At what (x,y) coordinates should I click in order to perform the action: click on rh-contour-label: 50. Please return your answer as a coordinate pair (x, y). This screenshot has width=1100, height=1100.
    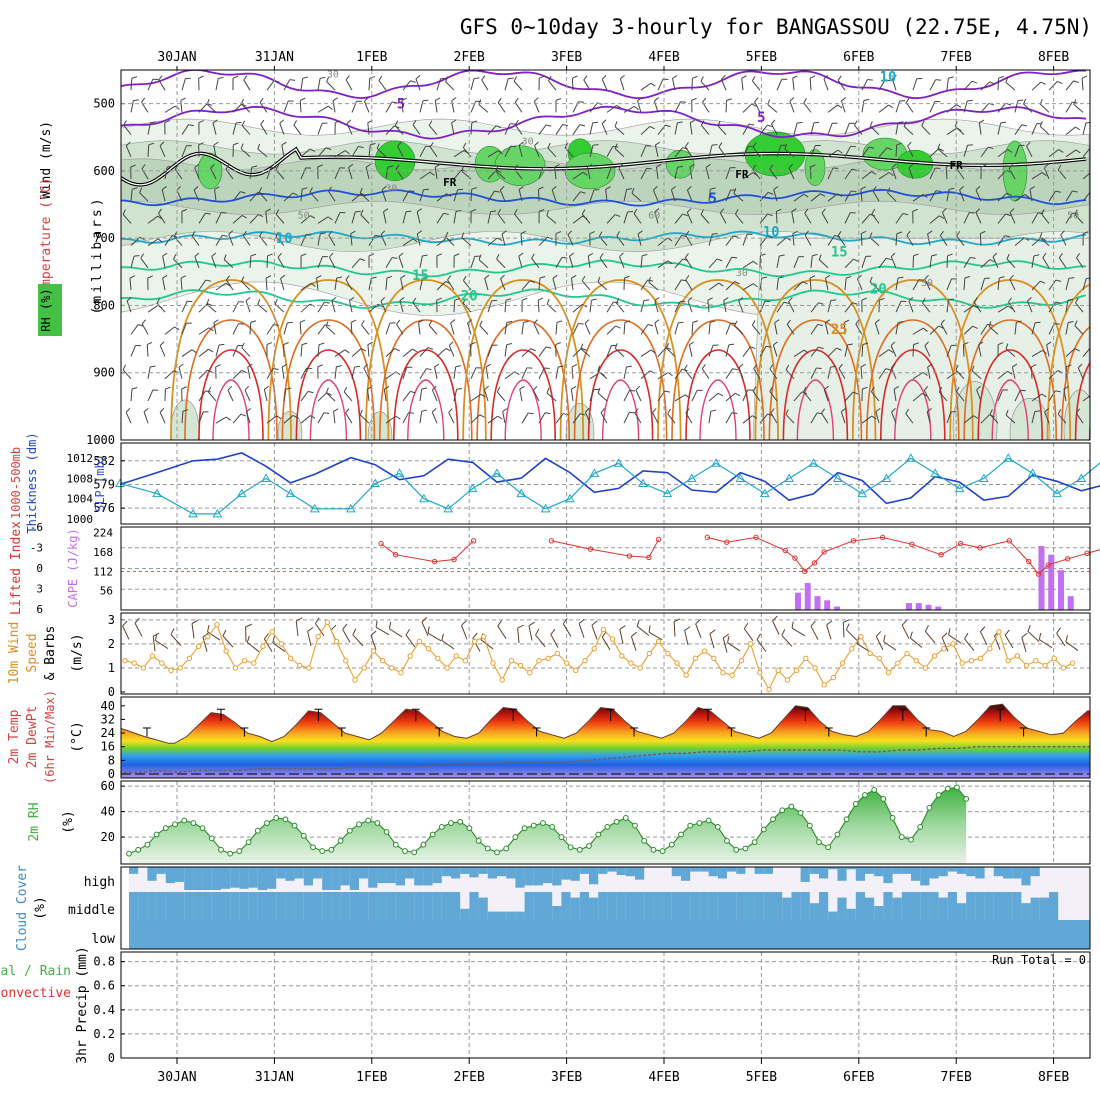
    Looking at the image, I should click on (304, 216).